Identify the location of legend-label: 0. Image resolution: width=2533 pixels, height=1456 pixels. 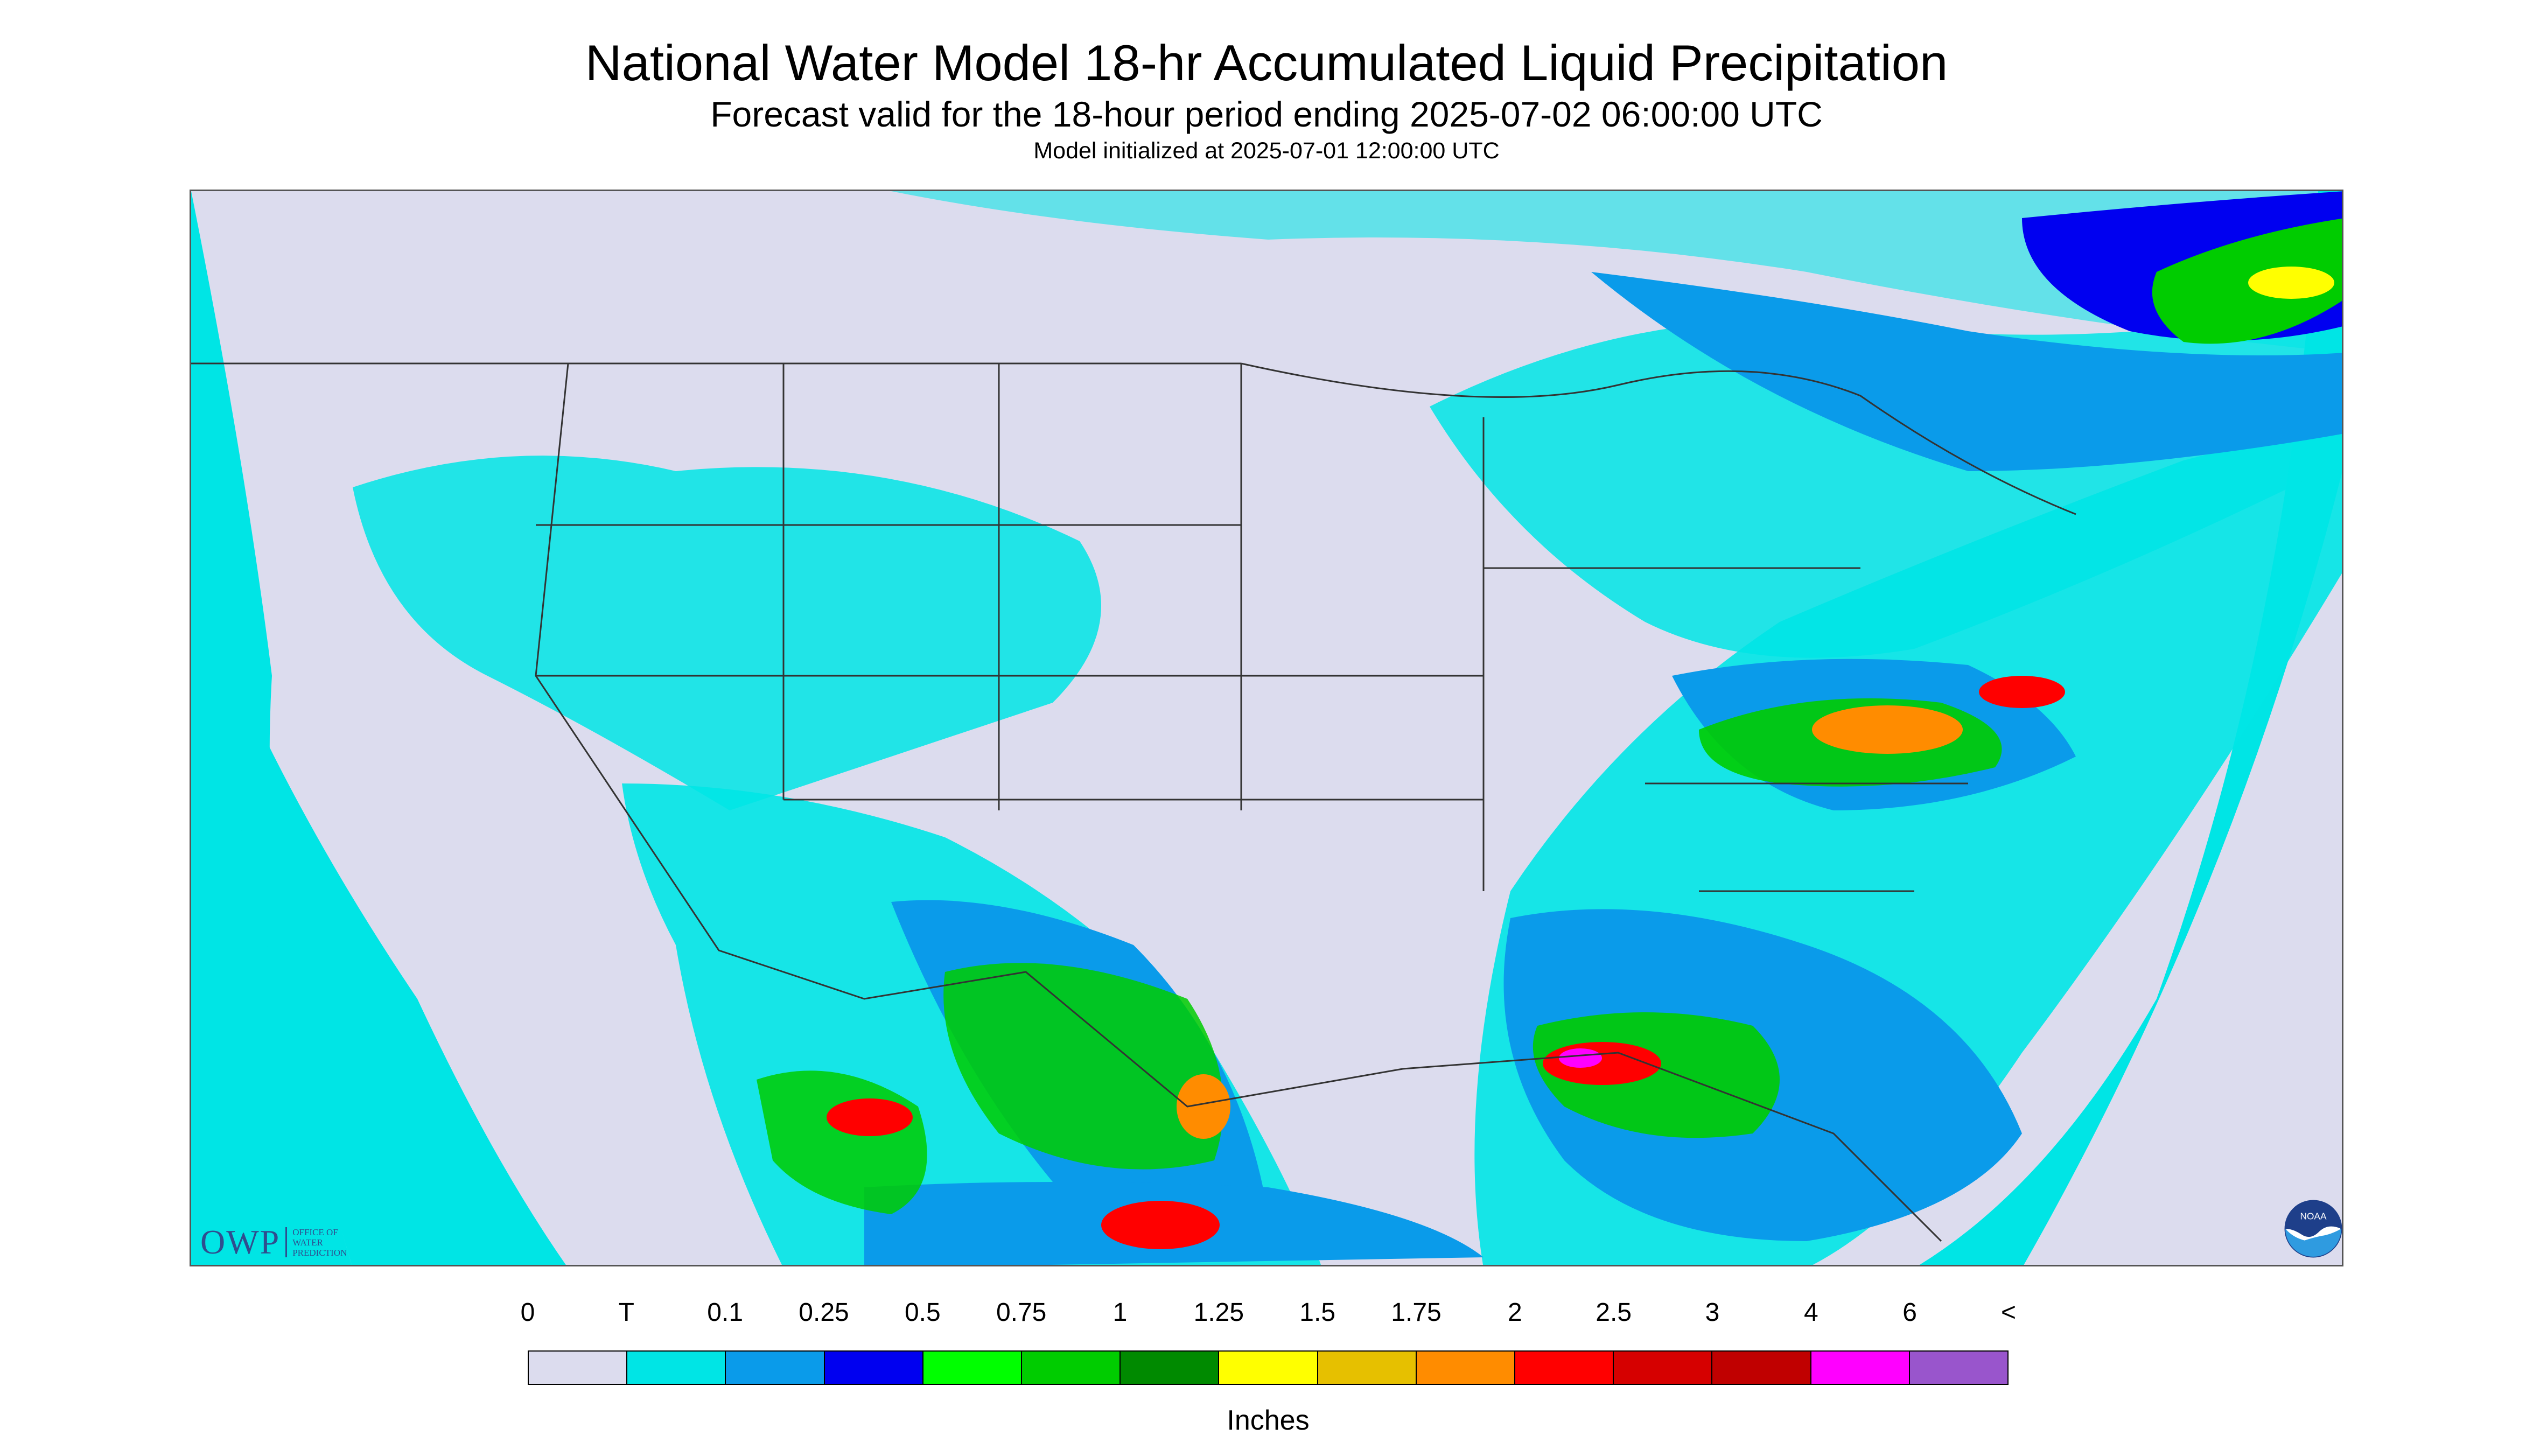
(527, 1312).